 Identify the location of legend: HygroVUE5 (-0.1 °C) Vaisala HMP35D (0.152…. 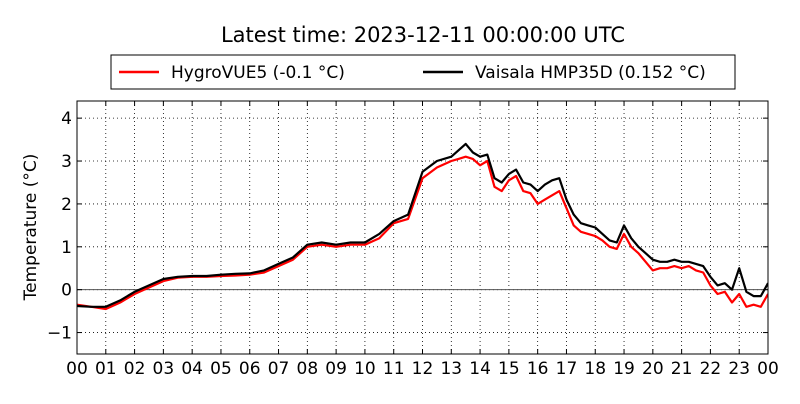
(423, 72).